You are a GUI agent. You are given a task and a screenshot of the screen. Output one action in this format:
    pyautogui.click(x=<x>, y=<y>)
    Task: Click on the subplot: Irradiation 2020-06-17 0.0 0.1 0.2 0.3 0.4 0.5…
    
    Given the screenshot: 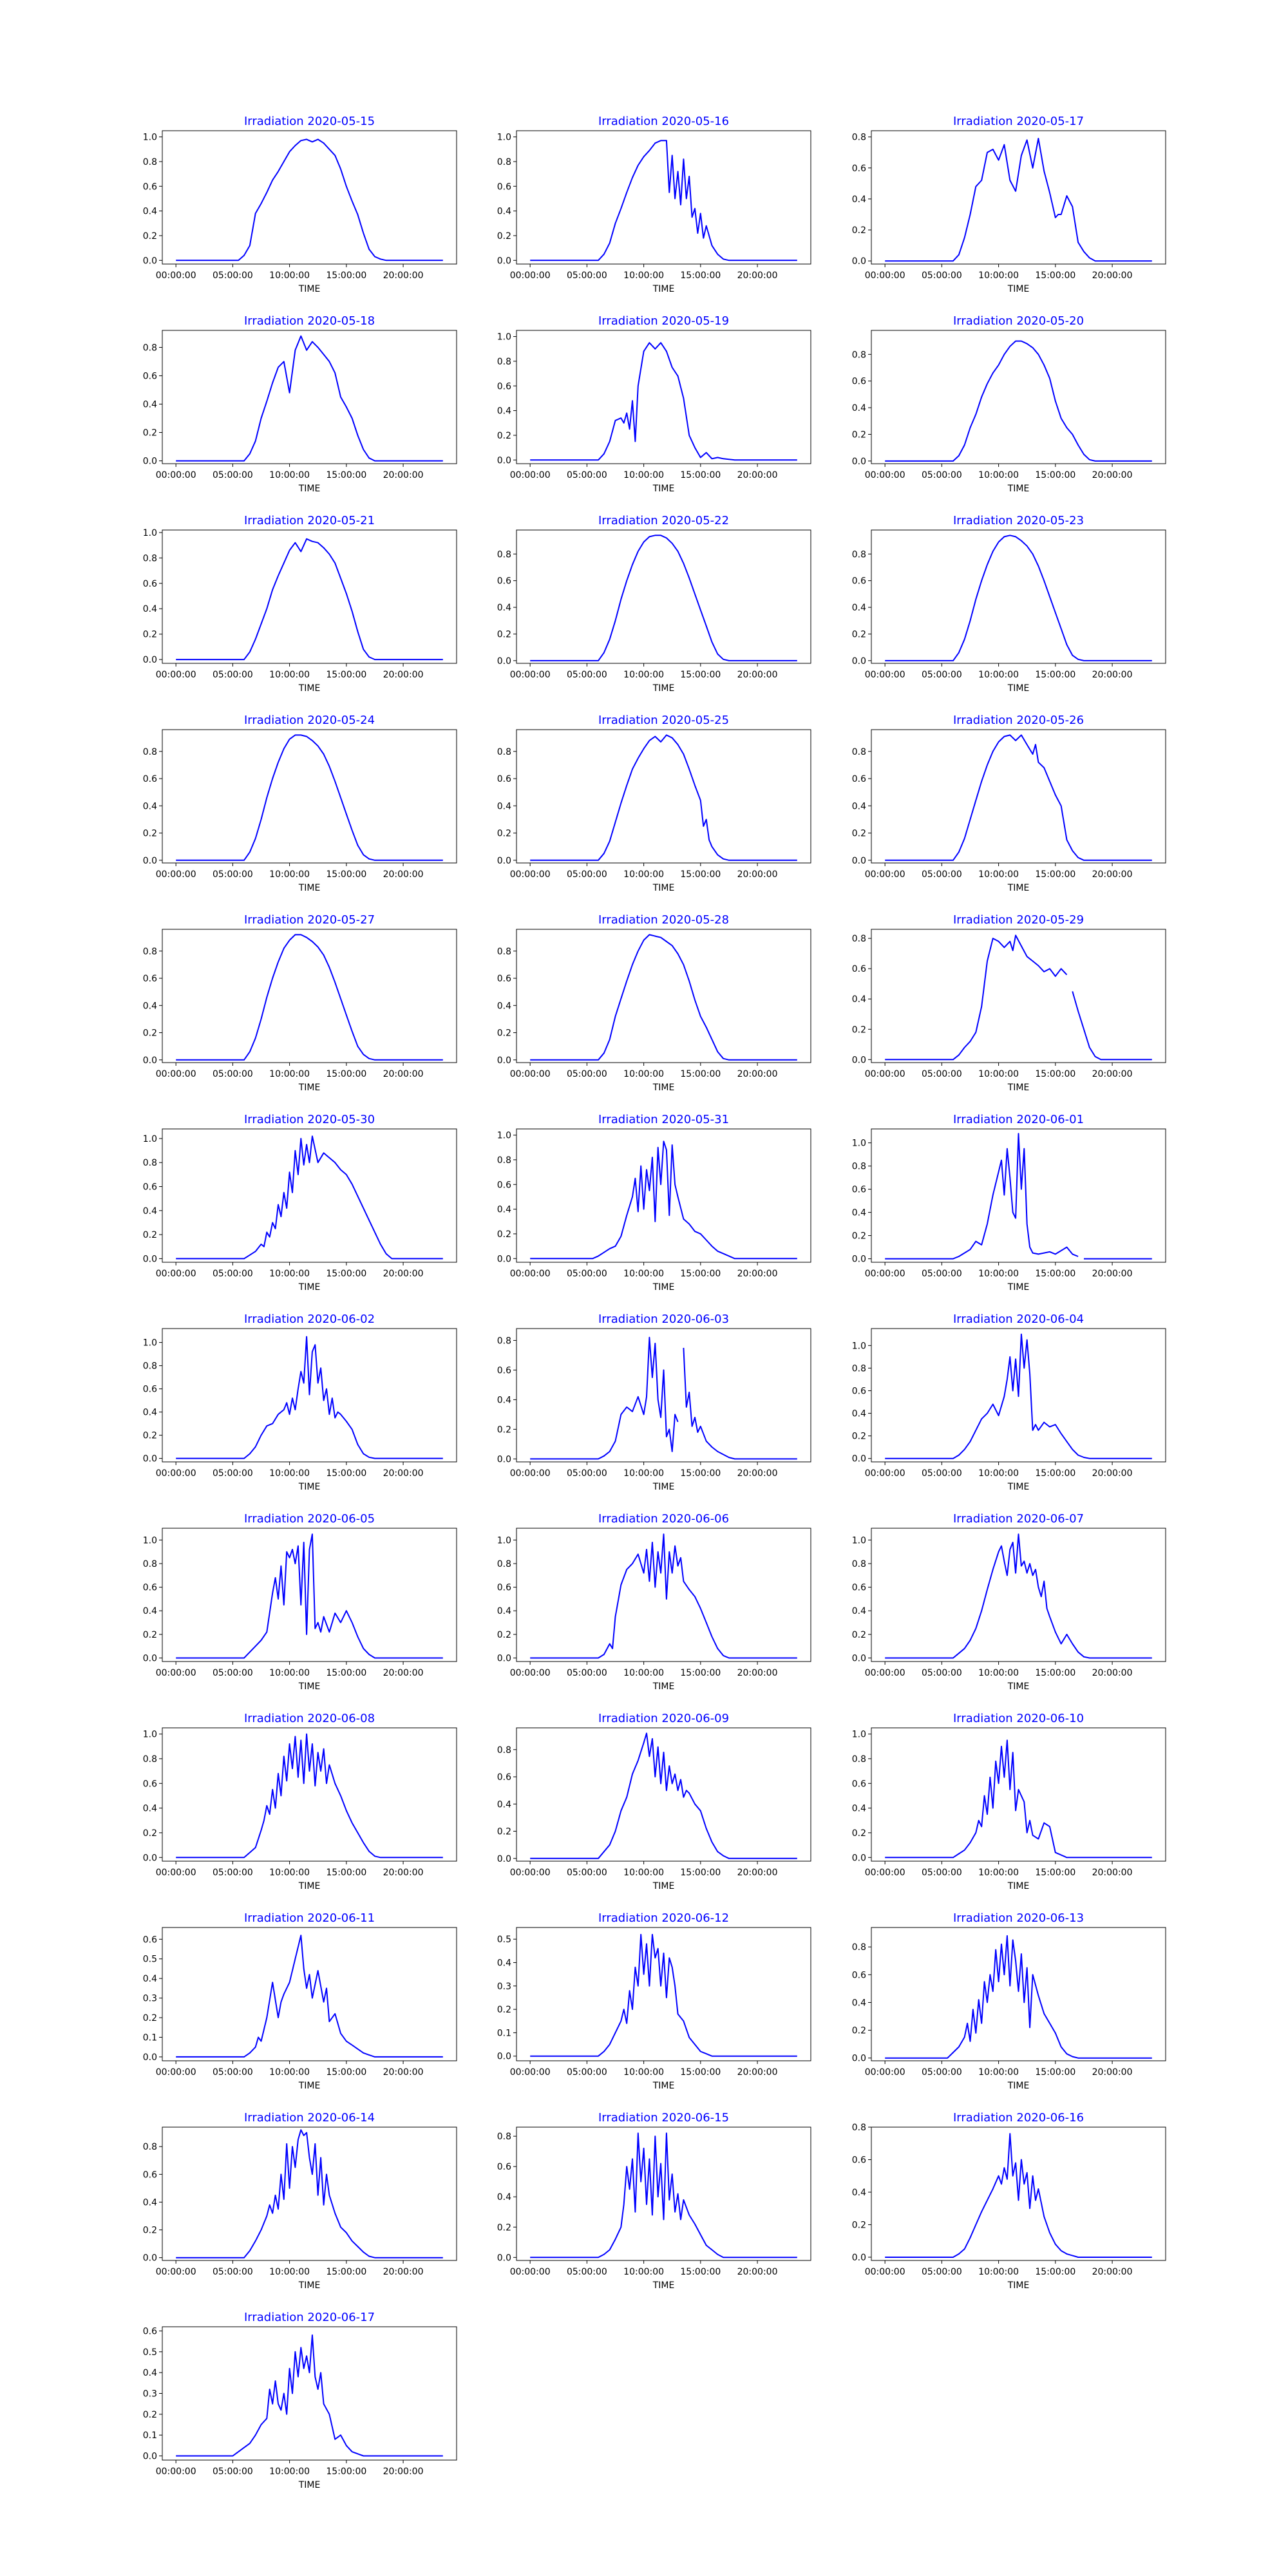 What is the action you would take?
    pyautogui.click(x=300, y=2400)
    